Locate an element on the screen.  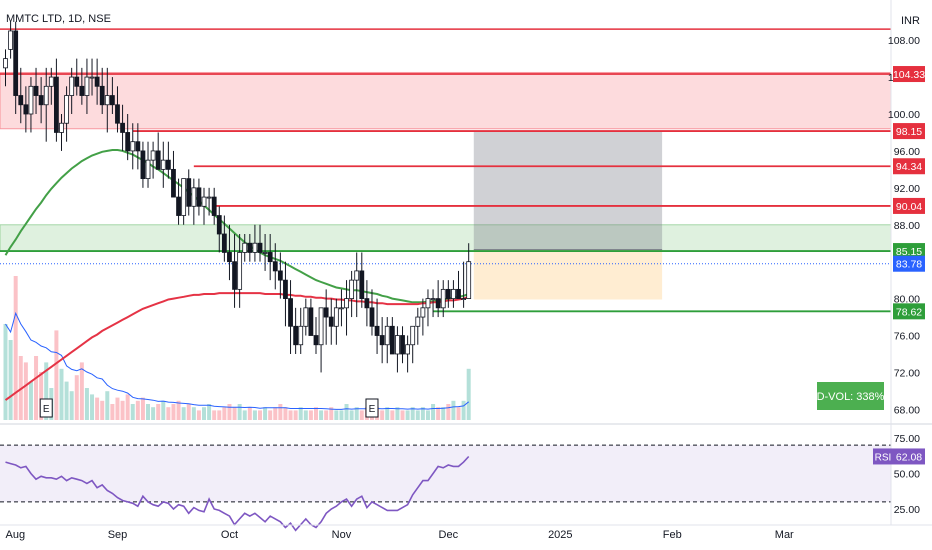
time-tick-label: Oct is located at coordinates (229, 535).